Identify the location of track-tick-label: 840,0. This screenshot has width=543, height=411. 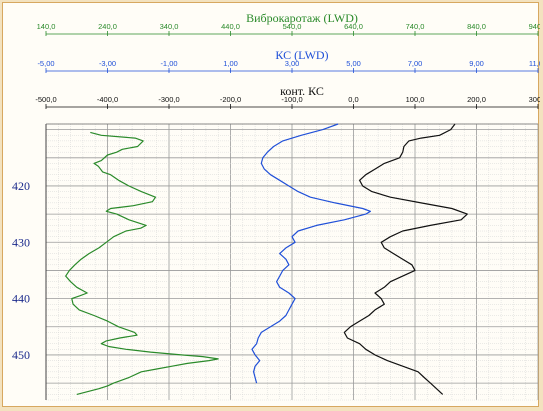
(476, 26).